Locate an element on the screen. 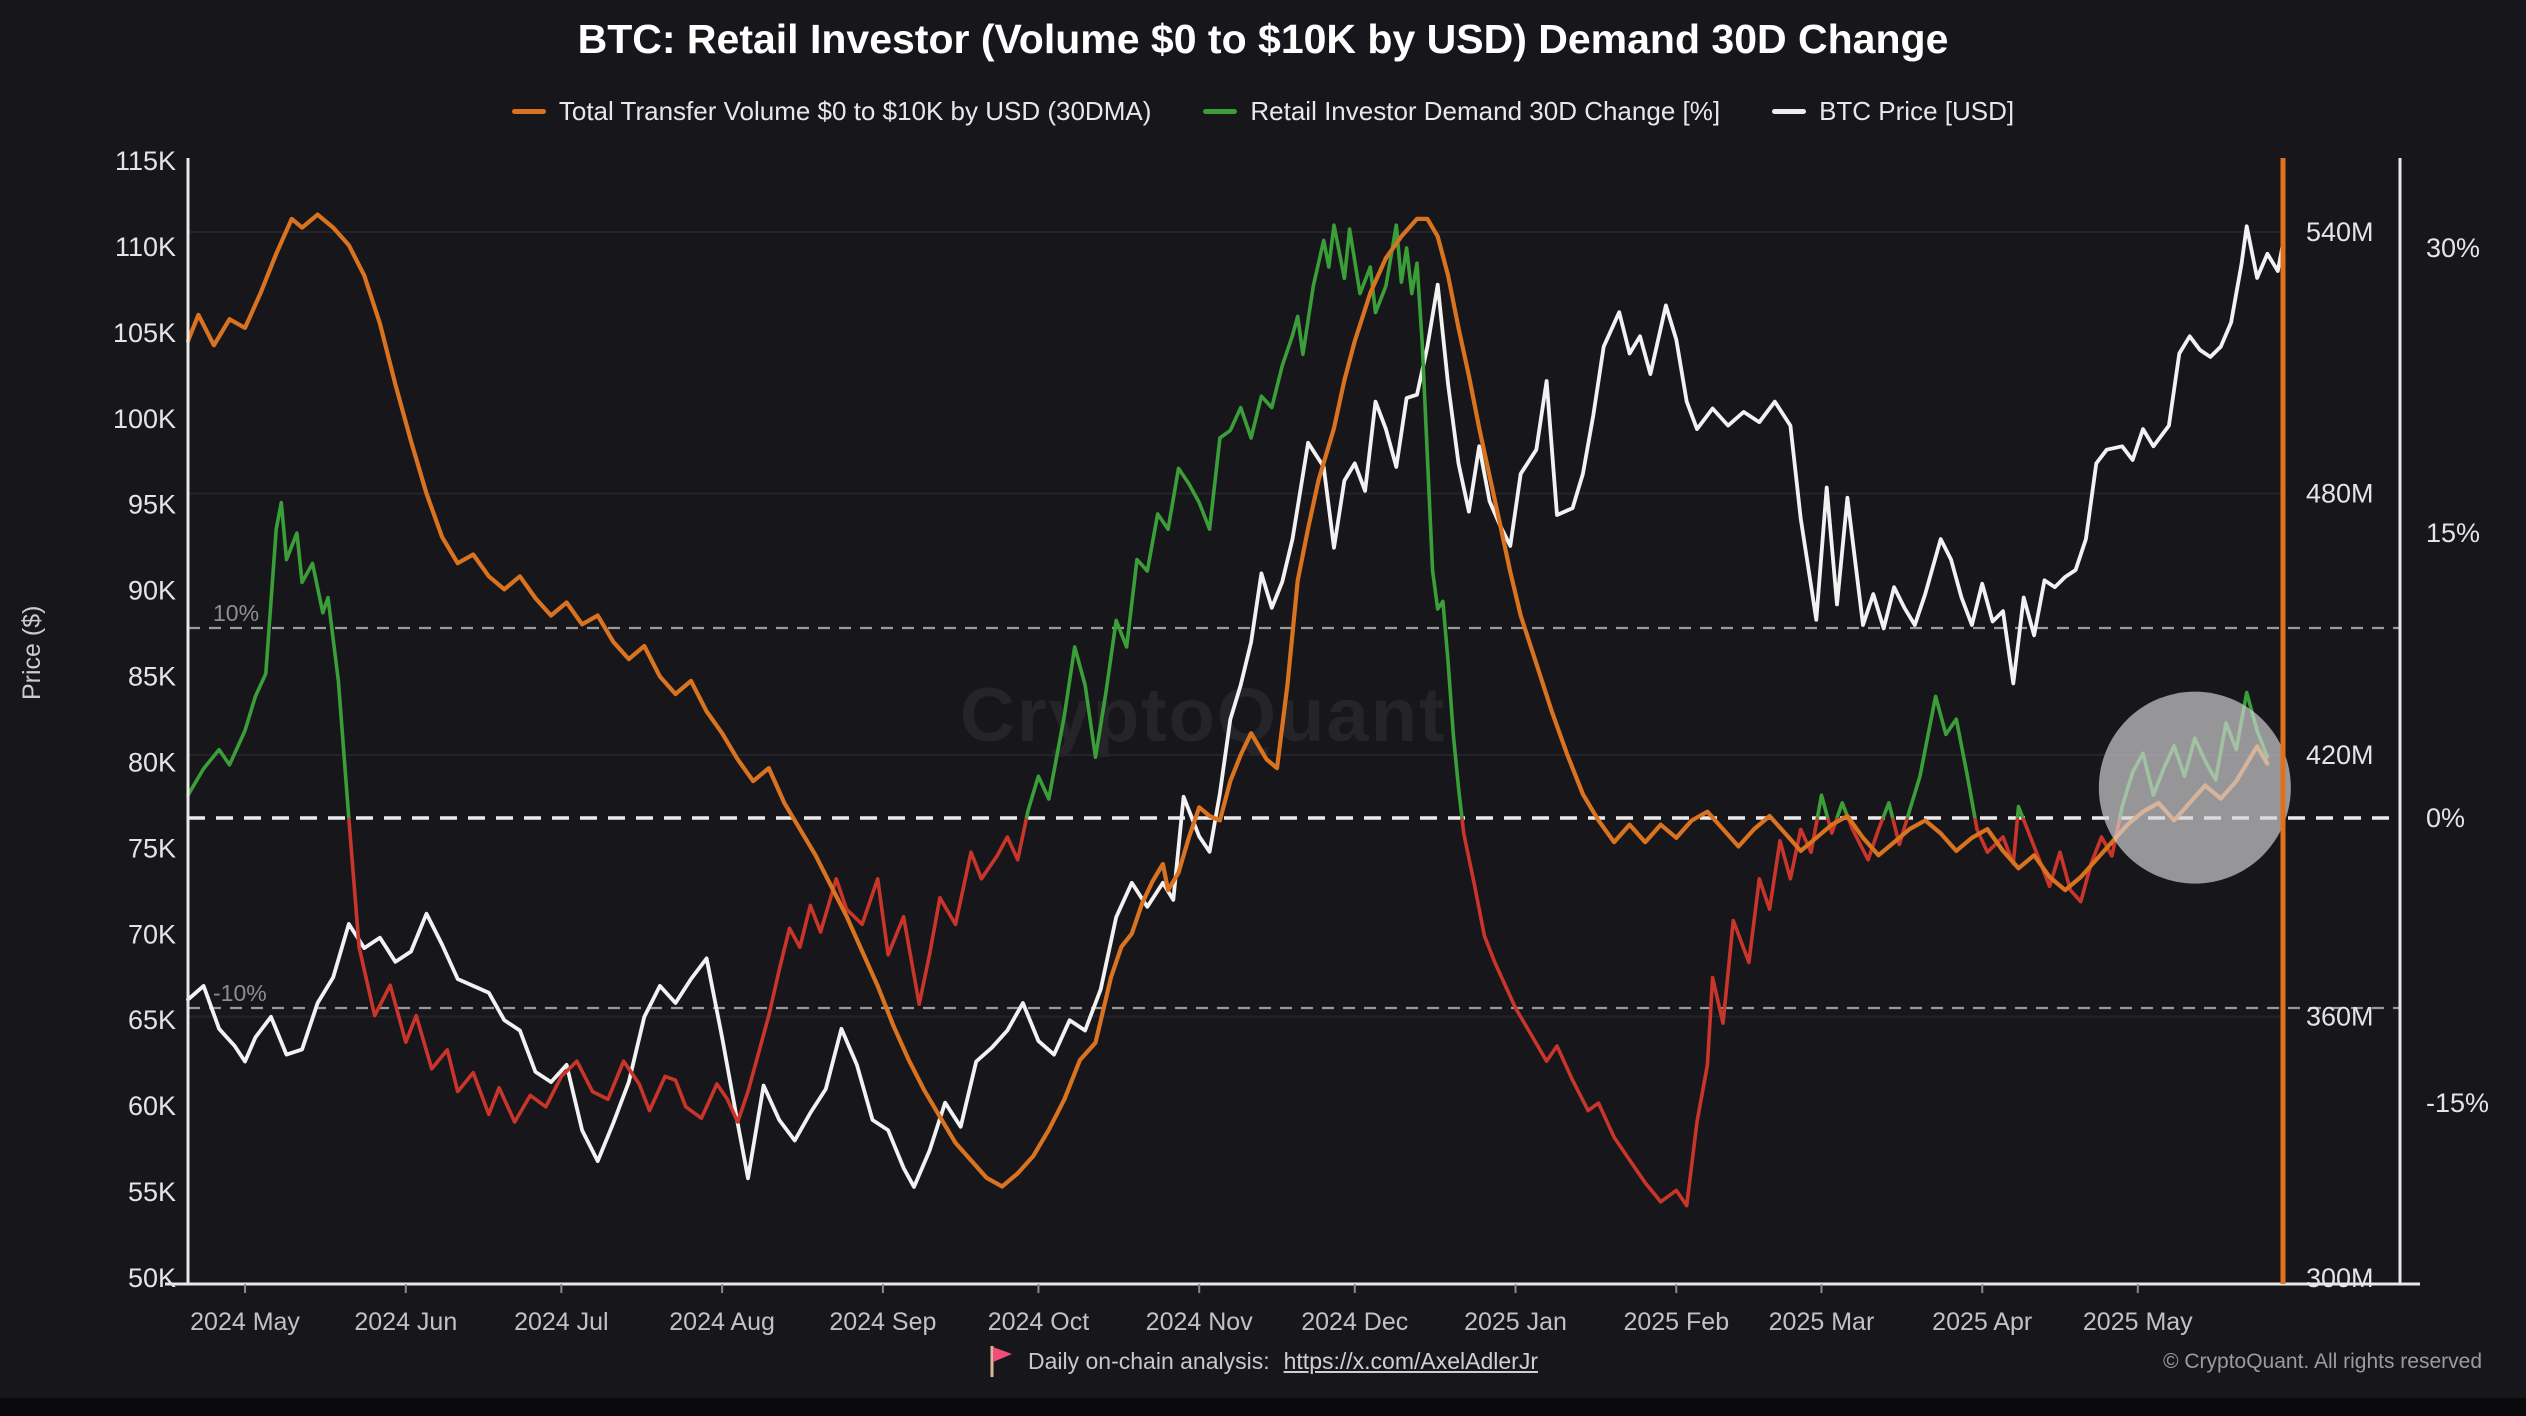 This screenshot has width=2526, height=1416. price-tick-label: 115K is located at coordinates (145, 161).